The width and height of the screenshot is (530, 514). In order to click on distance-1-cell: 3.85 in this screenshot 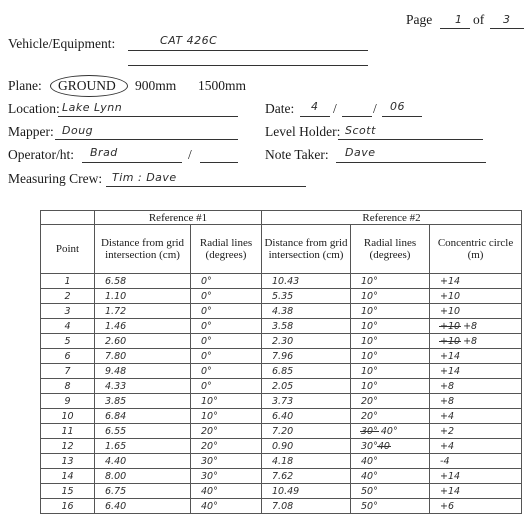, I will do `click(142, 401)`.